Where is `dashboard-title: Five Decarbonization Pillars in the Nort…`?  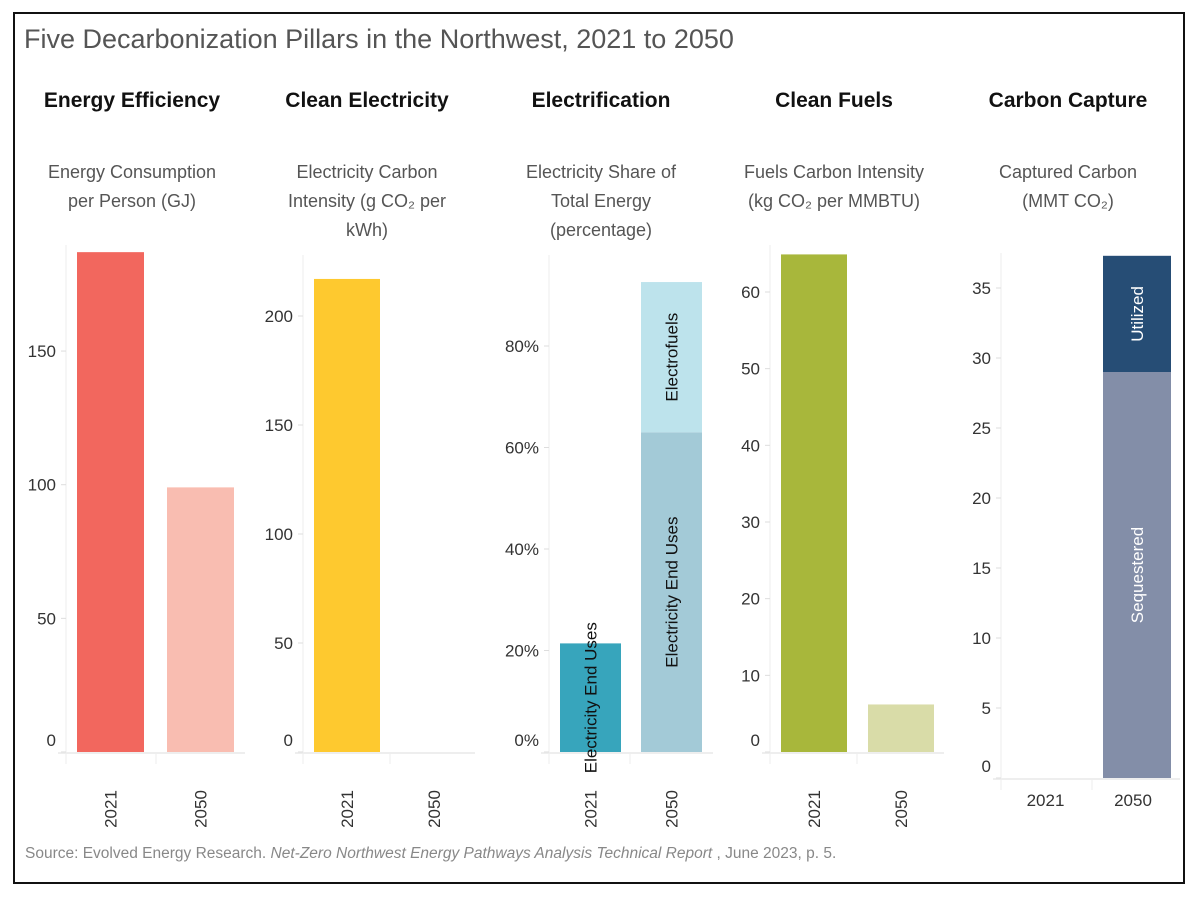
dashboard-title: Five Decarbonization Pillars in the Nort… is located at coordinates (379, 39).